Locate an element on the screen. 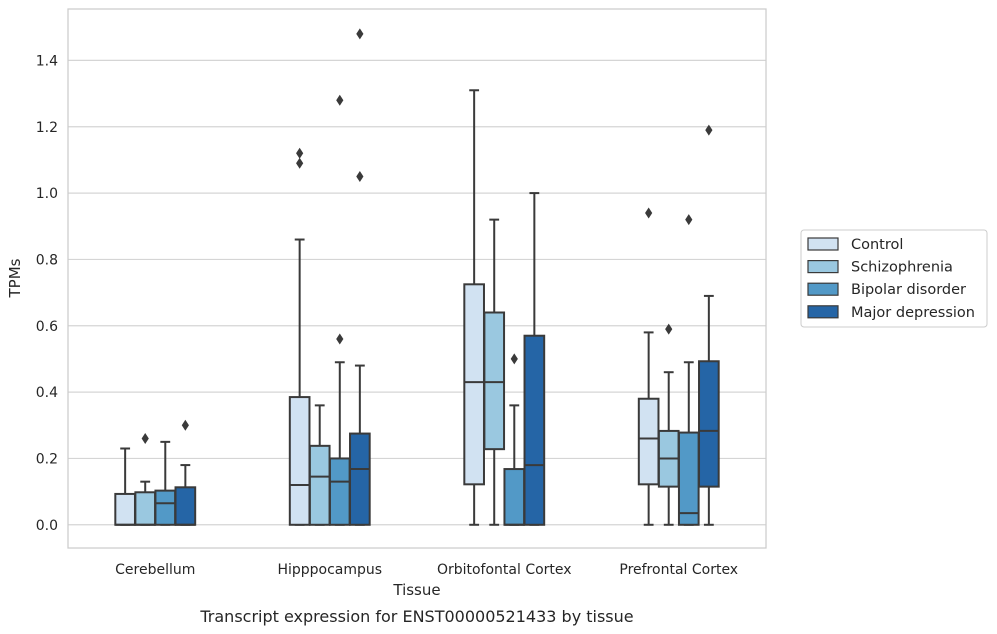  y-axis-label: TPMs is located at coordinates (15, 278).